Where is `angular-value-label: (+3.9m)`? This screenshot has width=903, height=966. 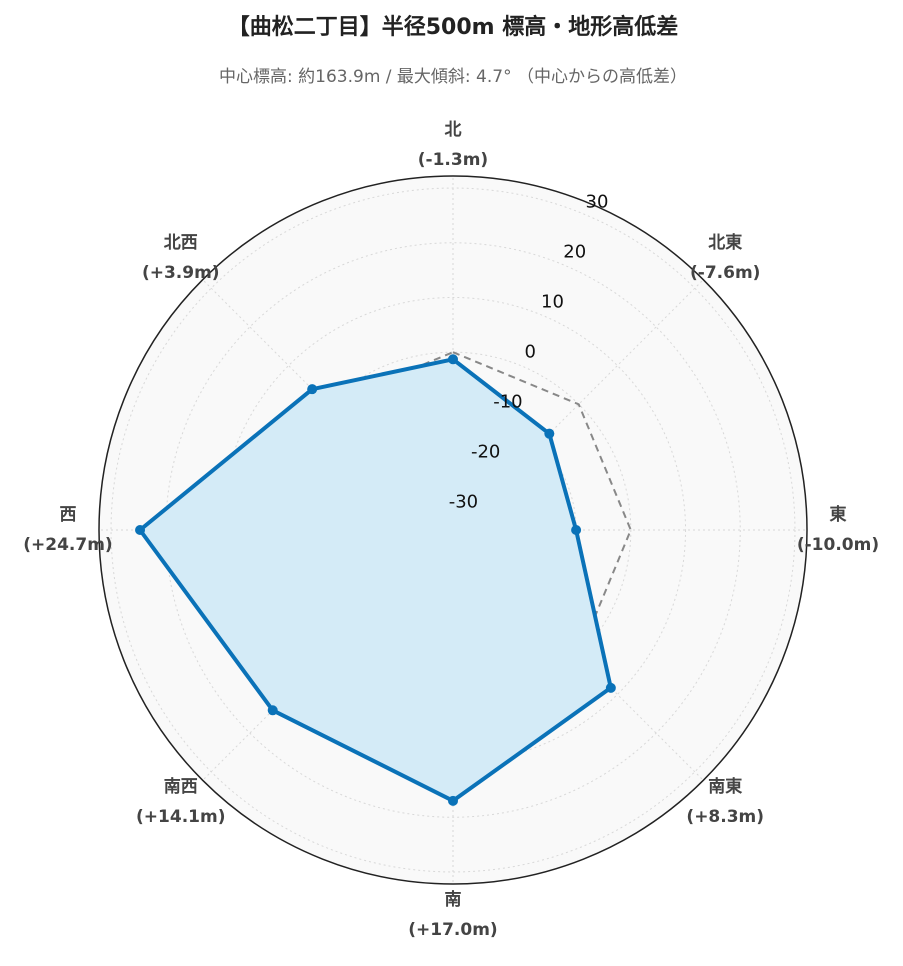 angular-value-label: (+3.9m) is located at coordinates (181, 273).